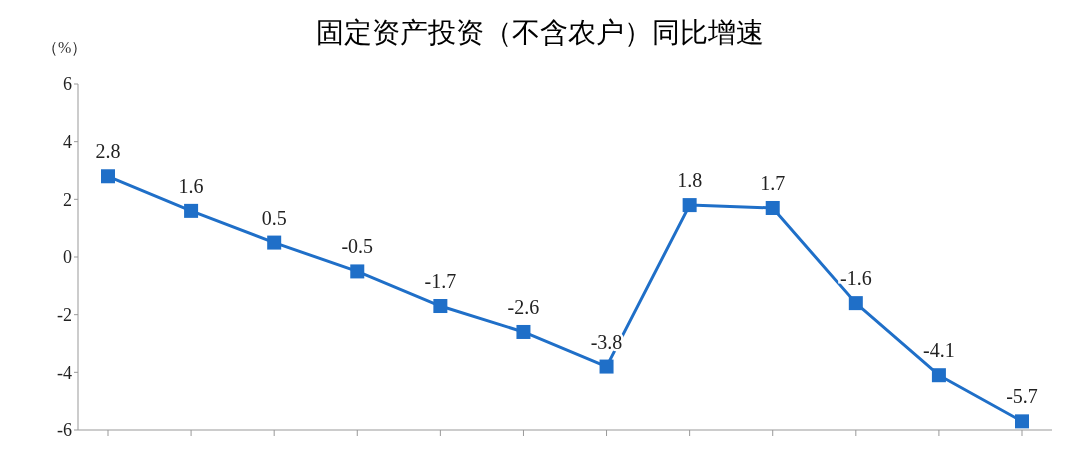  What do you see at coordinates (64, 315) in the screenshot?
I see `y-tick-label: -2` at bounding box center [64, 315].